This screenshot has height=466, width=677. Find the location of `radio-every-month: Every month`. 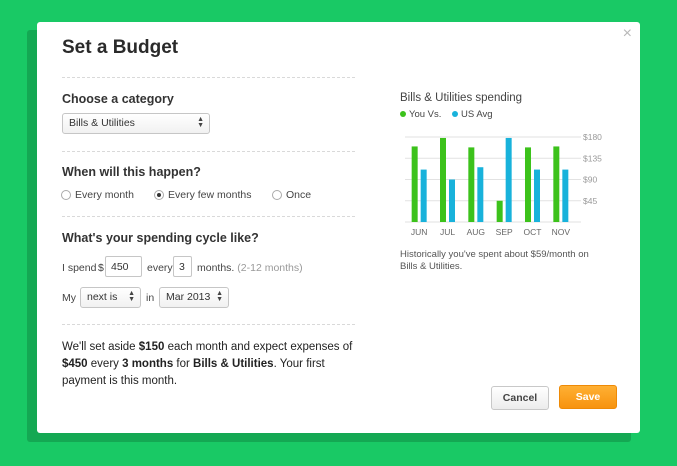

radio-every-month: Every month is located at coordinates (97, 195).